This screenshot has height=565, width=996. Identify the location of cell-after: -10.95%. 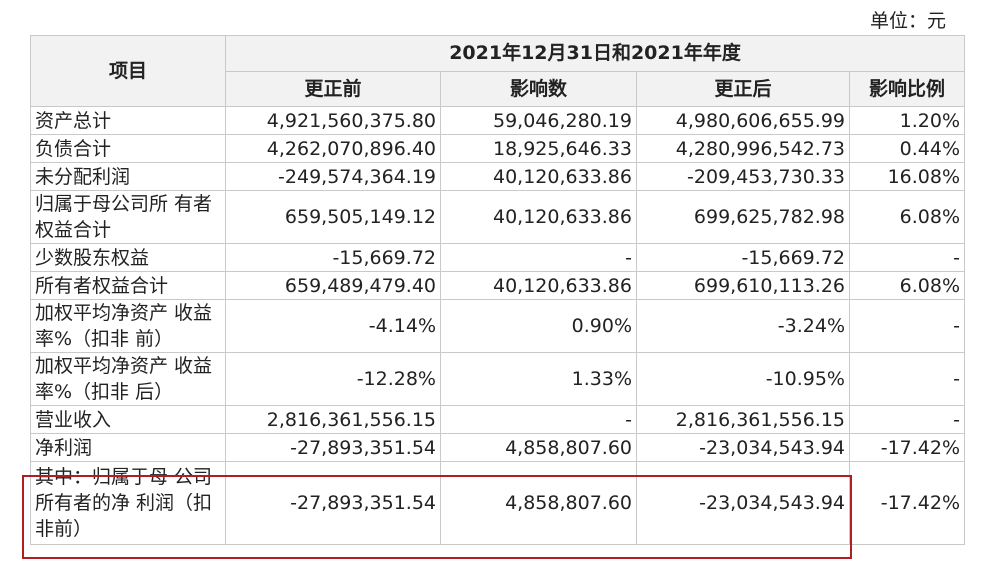
(743, 379).